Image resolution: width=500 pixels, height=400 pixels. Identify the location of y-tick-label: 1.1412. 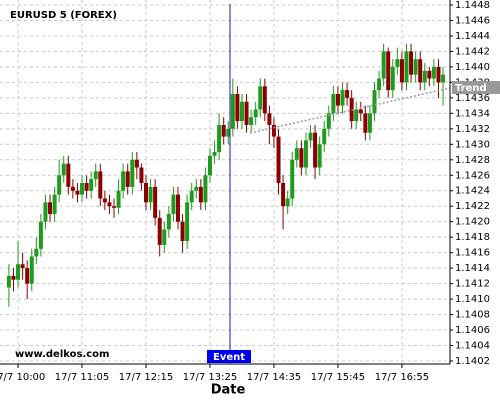
(472, 284).